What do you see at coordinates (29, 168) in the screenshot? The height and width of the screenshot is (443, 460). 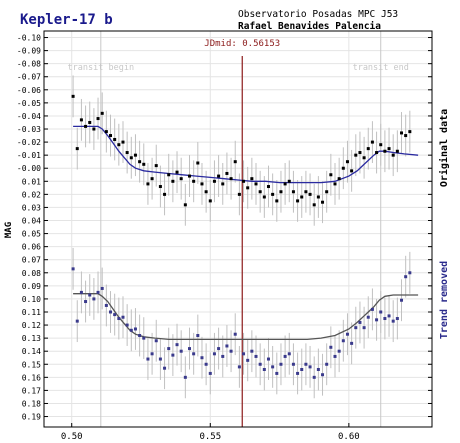 I see `y-tick-label: -0.00` at bounding box center [29, 168].